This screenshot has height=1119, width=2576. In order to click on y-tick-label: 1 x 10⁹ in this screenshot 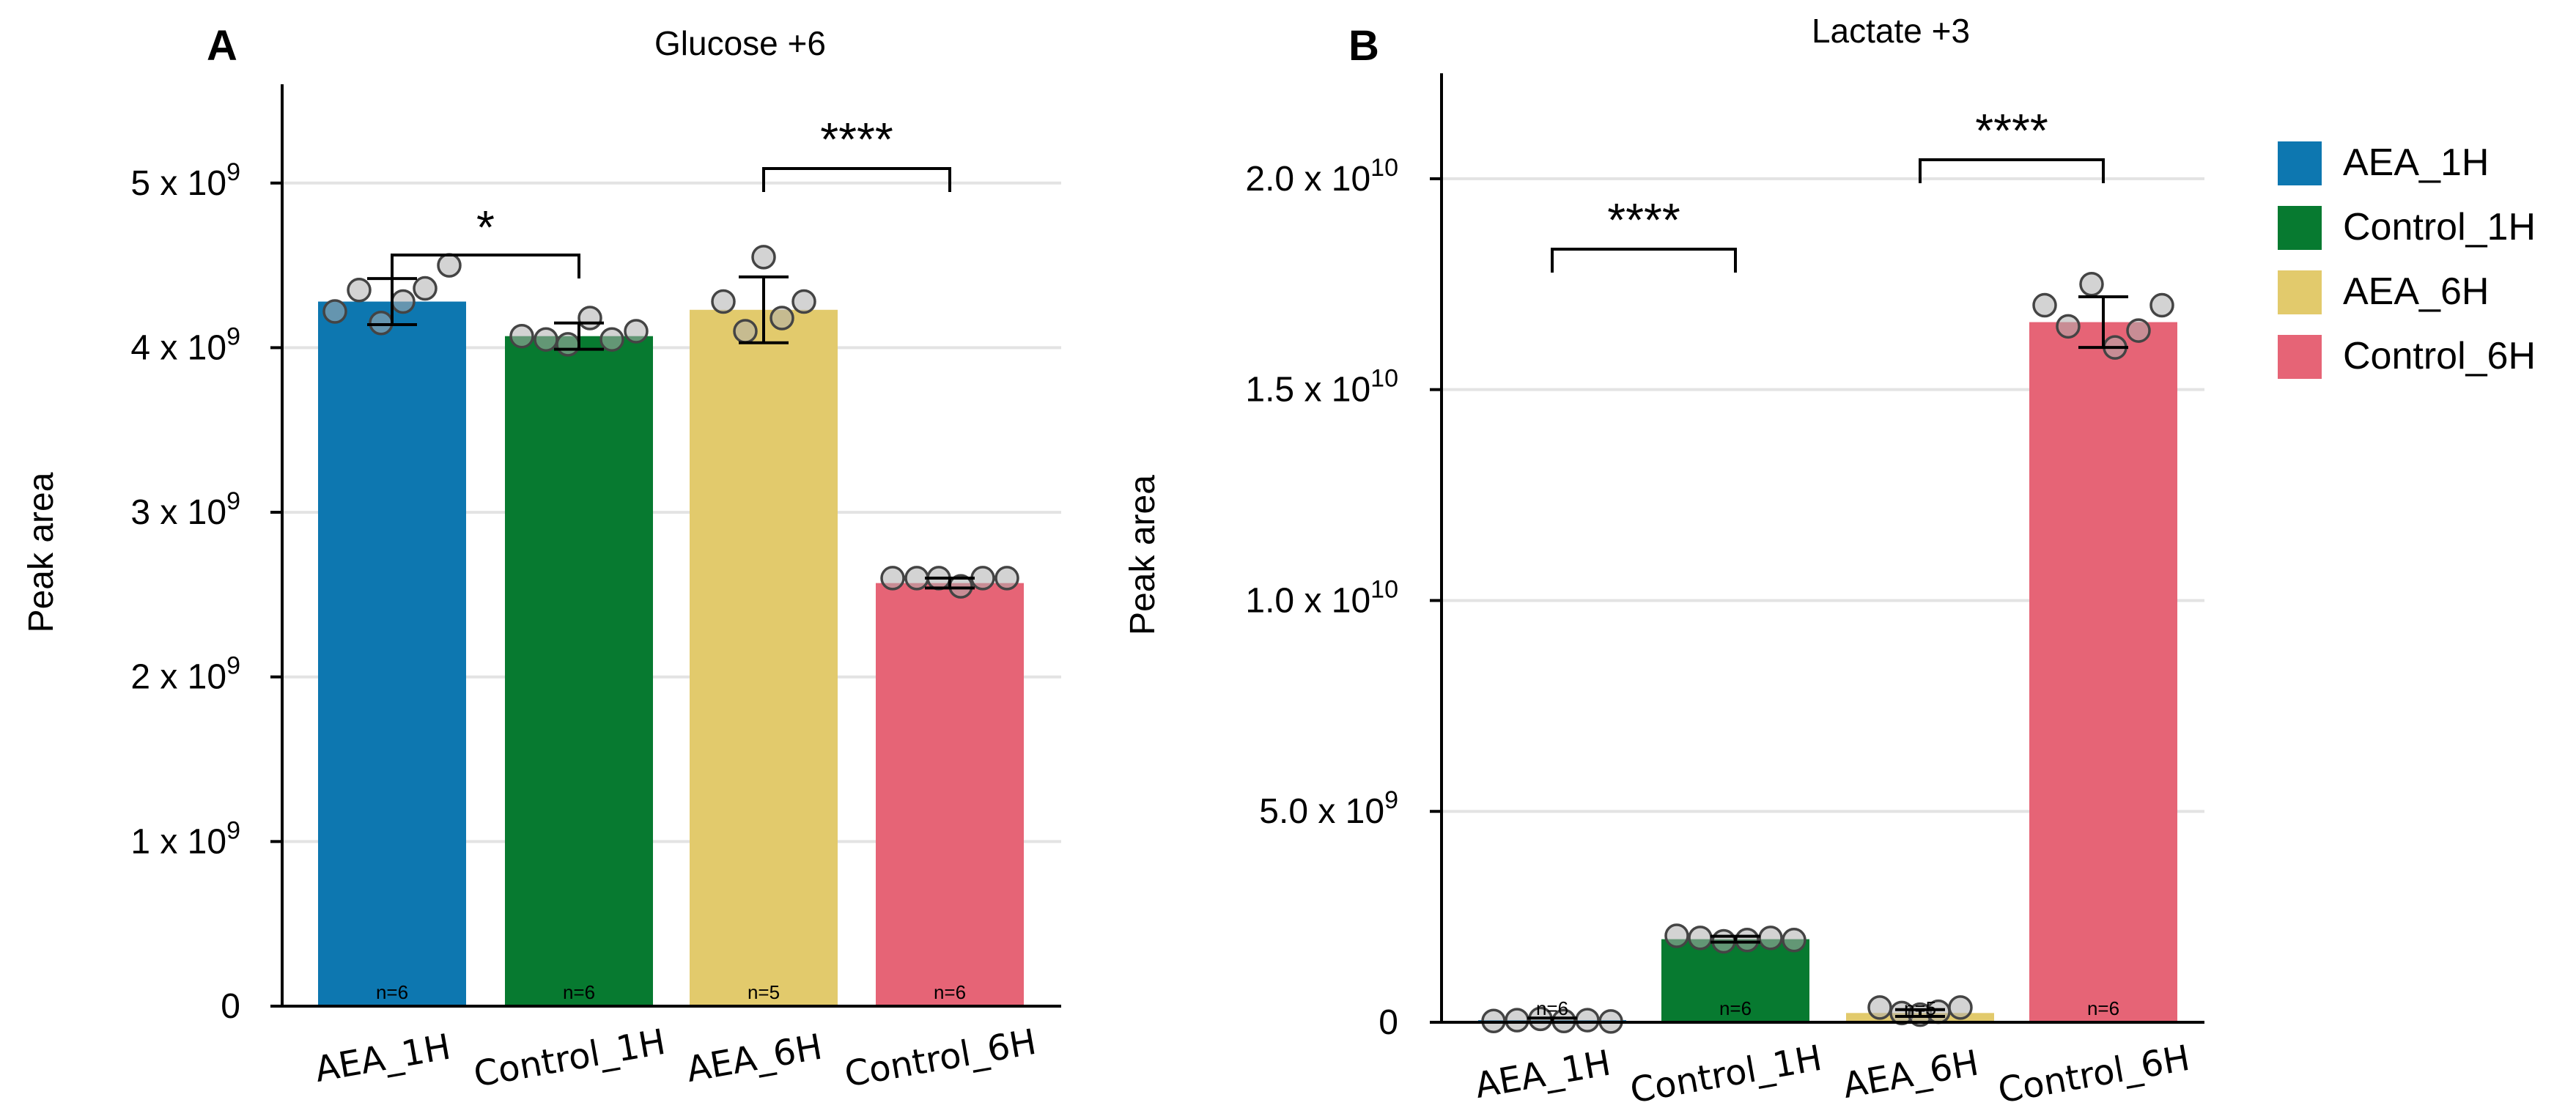, I will do `click(185, 838)`.